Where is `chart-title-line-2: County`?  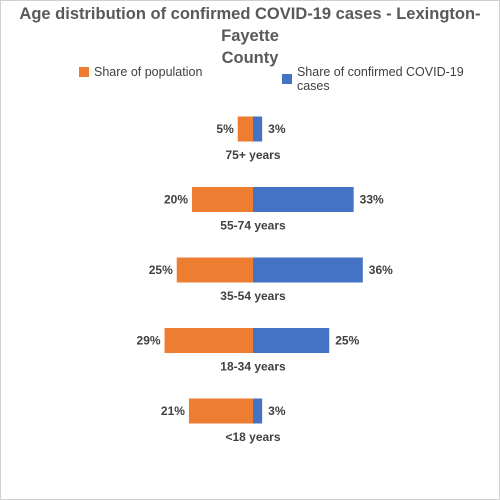 chart-title-line-2: County is located at coordinates (250, 58).